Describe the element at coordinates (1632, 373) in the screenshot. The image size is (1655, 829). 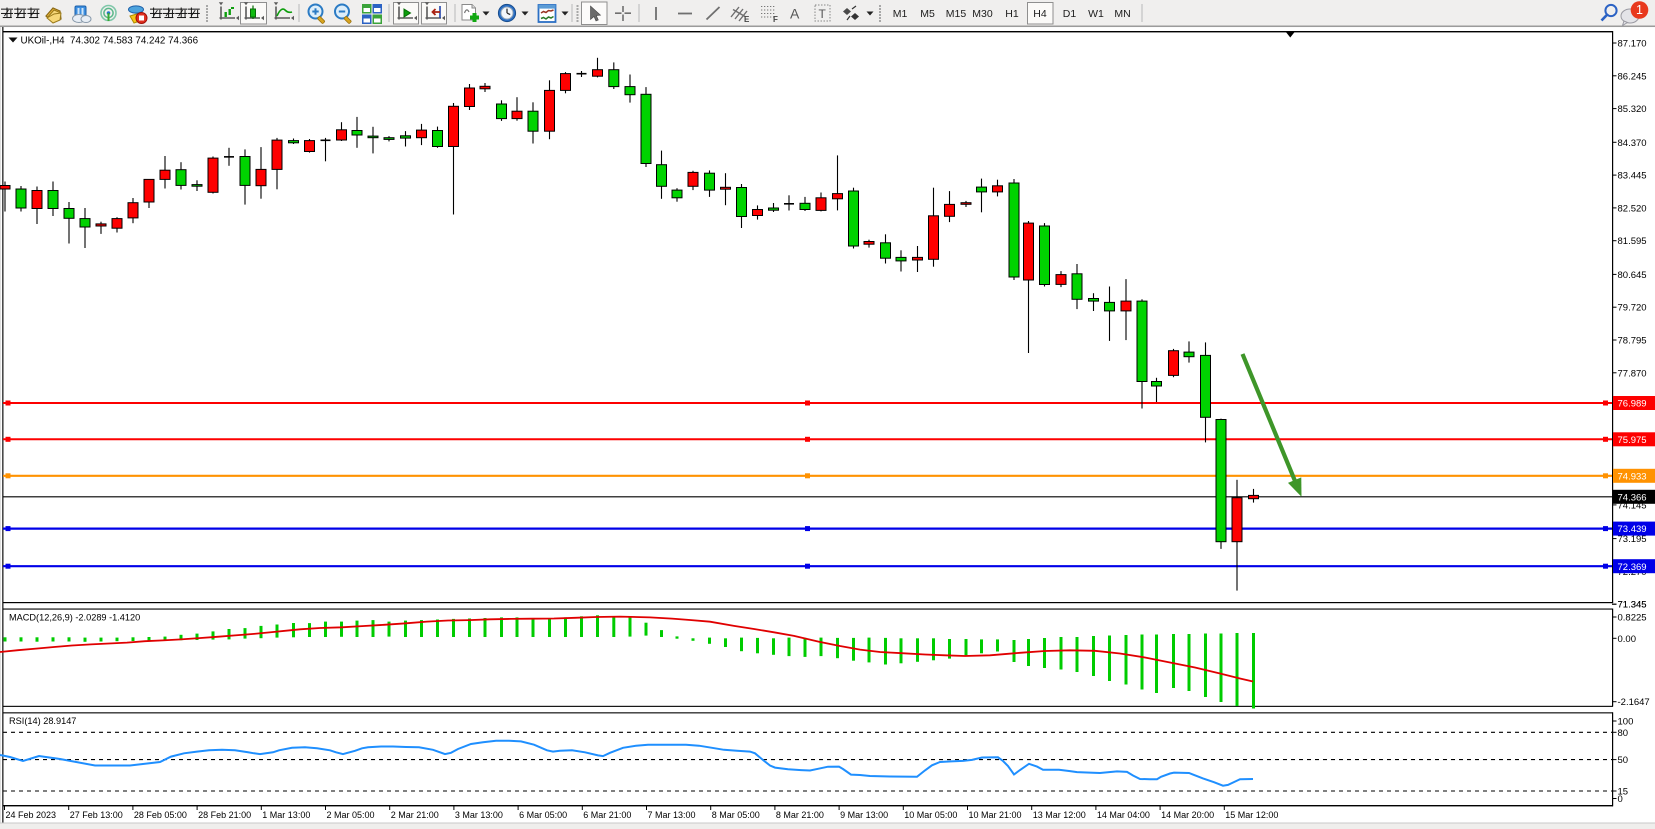
I see `svg-text: 77.870` at that location.